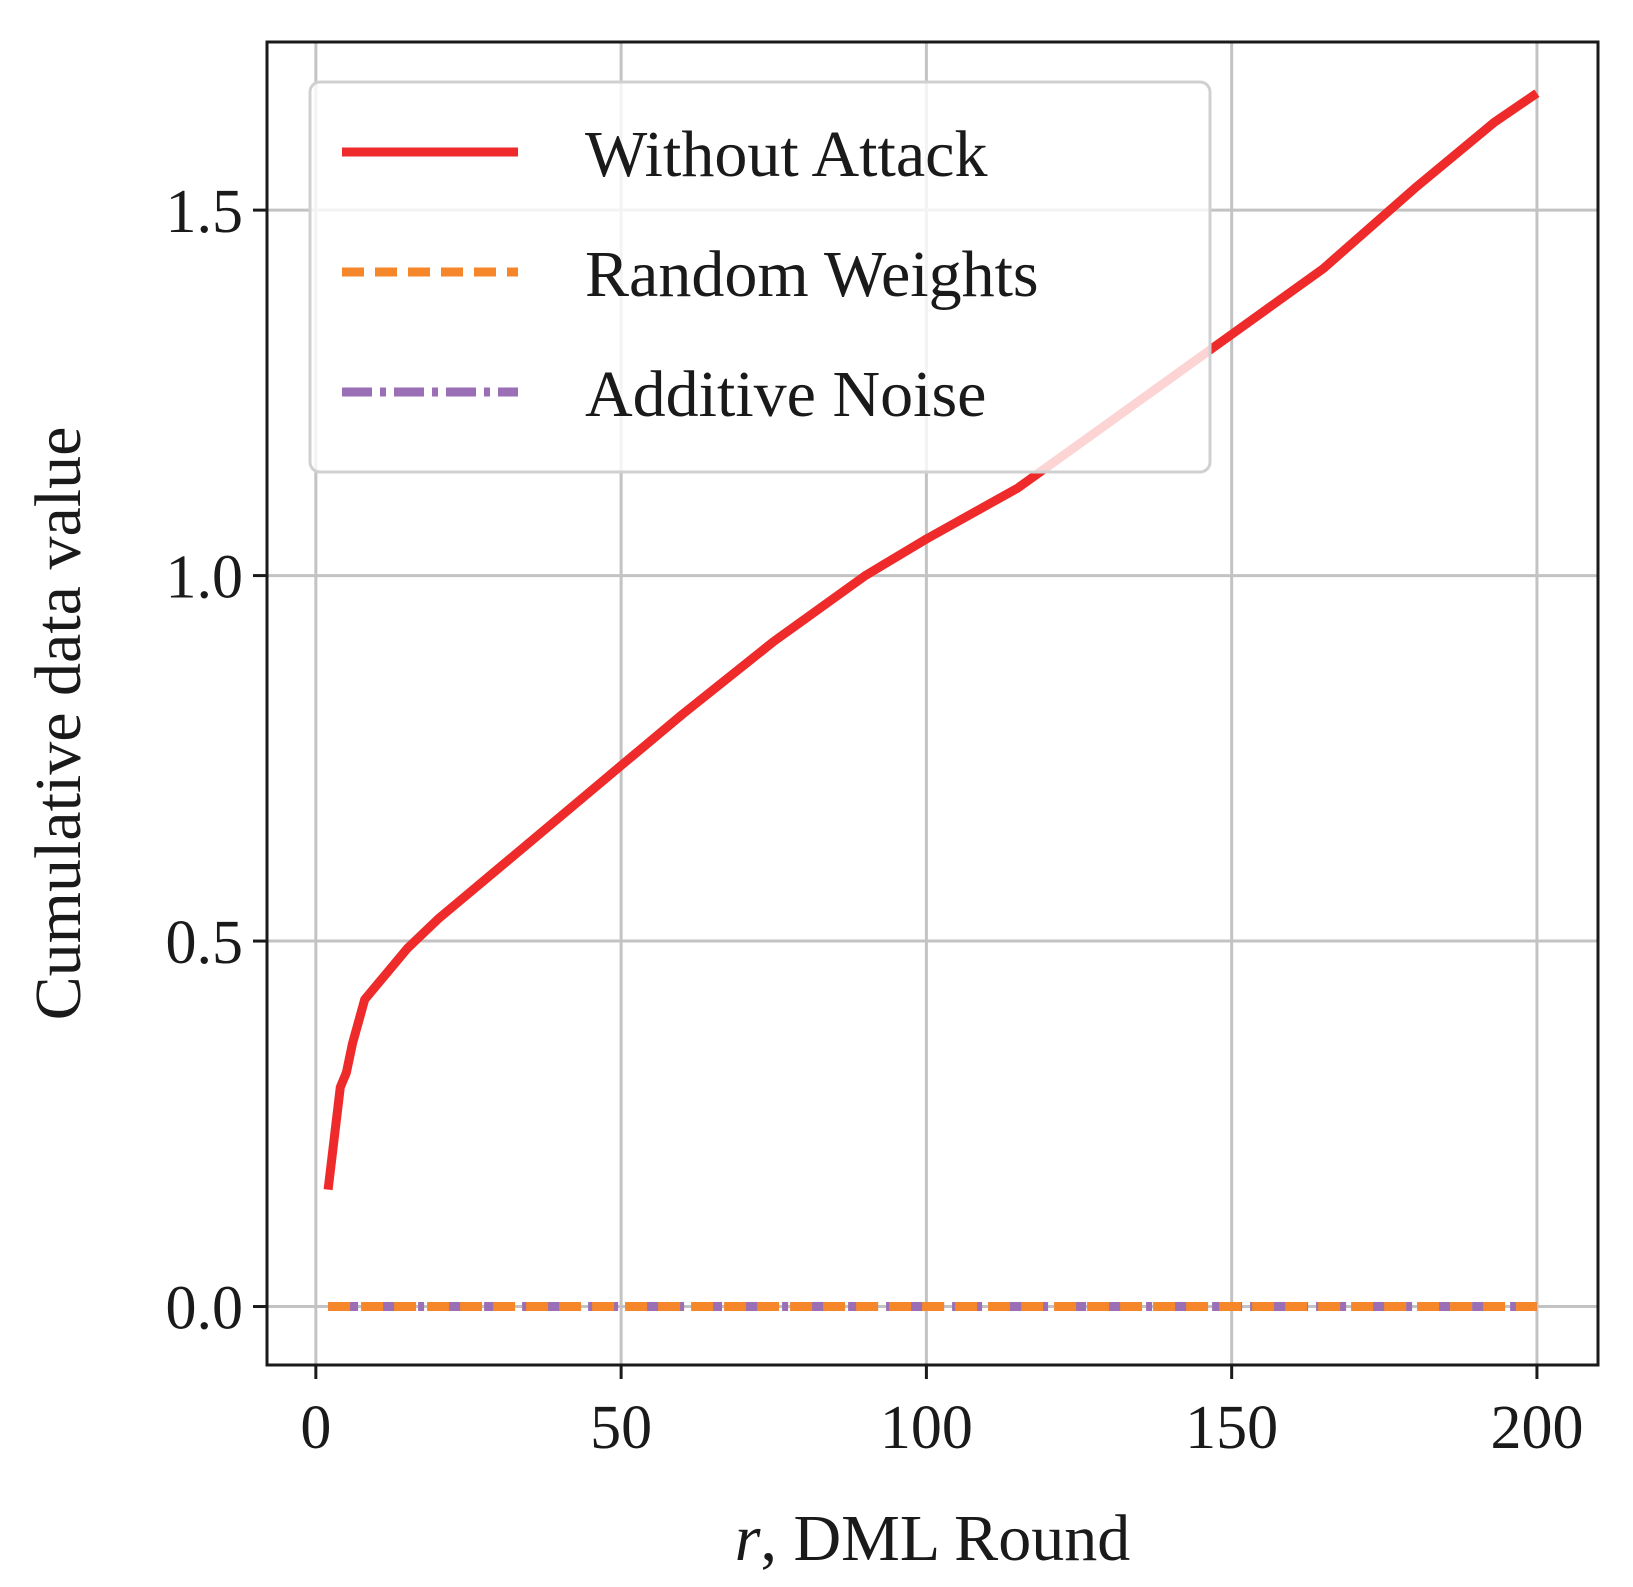  Describe the element at coordinates (58, 724) in the screenshot. I see `y-axis-title: Cumulative data value` at that location.